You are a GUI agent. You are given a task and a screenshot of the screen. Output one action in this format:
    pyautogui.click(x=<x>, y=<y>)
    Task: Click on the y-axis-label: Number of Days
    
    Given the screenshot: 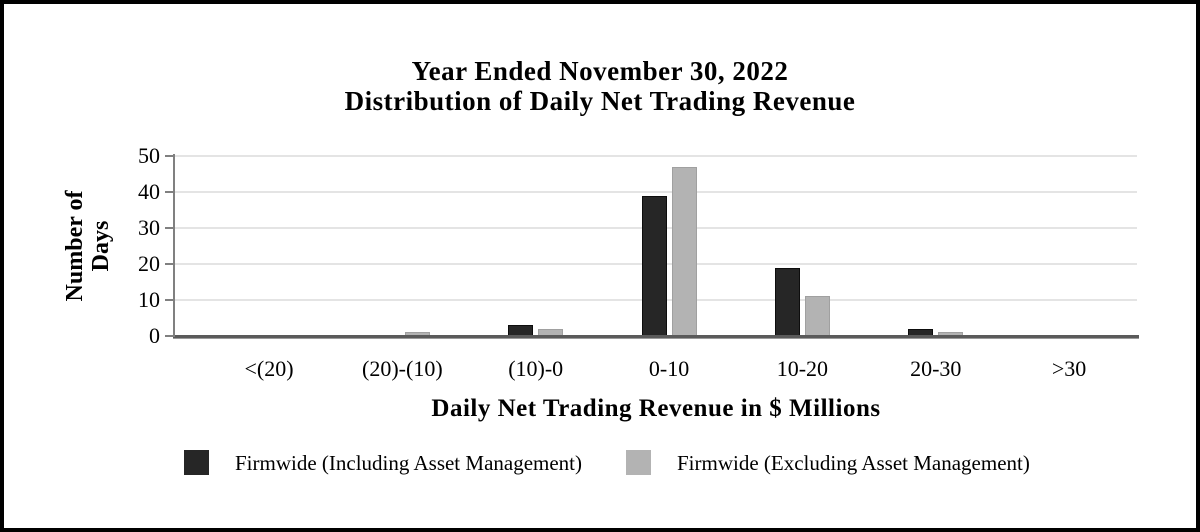 What is the action you would take?
    pyautogui.click(x=88, y=246)
    